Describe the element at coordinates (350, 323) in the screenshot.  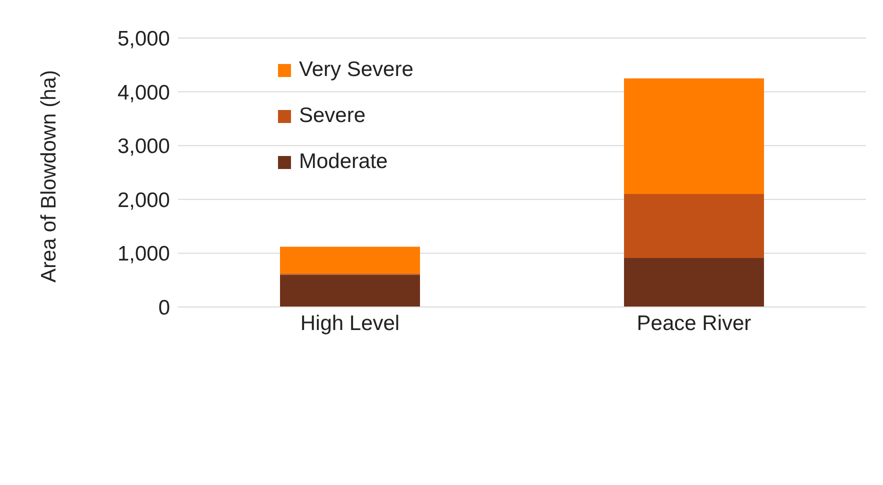
I see `x-tick-label: High Level` at that location.